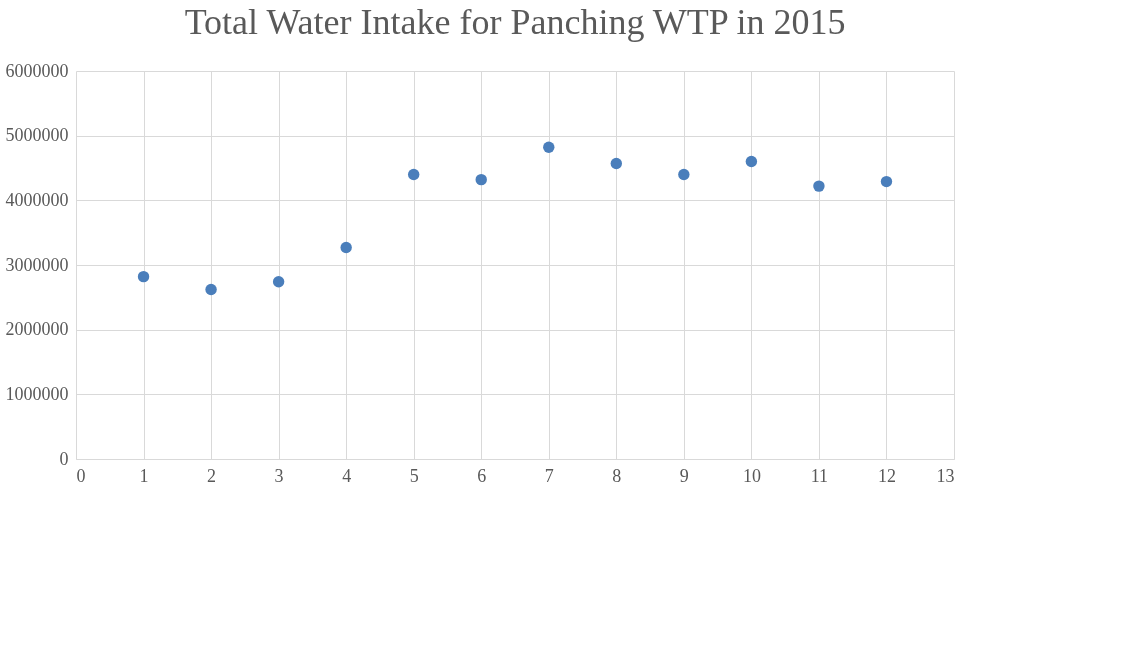 This screenshot has width=1136, height=664. Describe the element at coordinates (81, 475) in the screenshot. I see `x-tick-label: 0` at that location.